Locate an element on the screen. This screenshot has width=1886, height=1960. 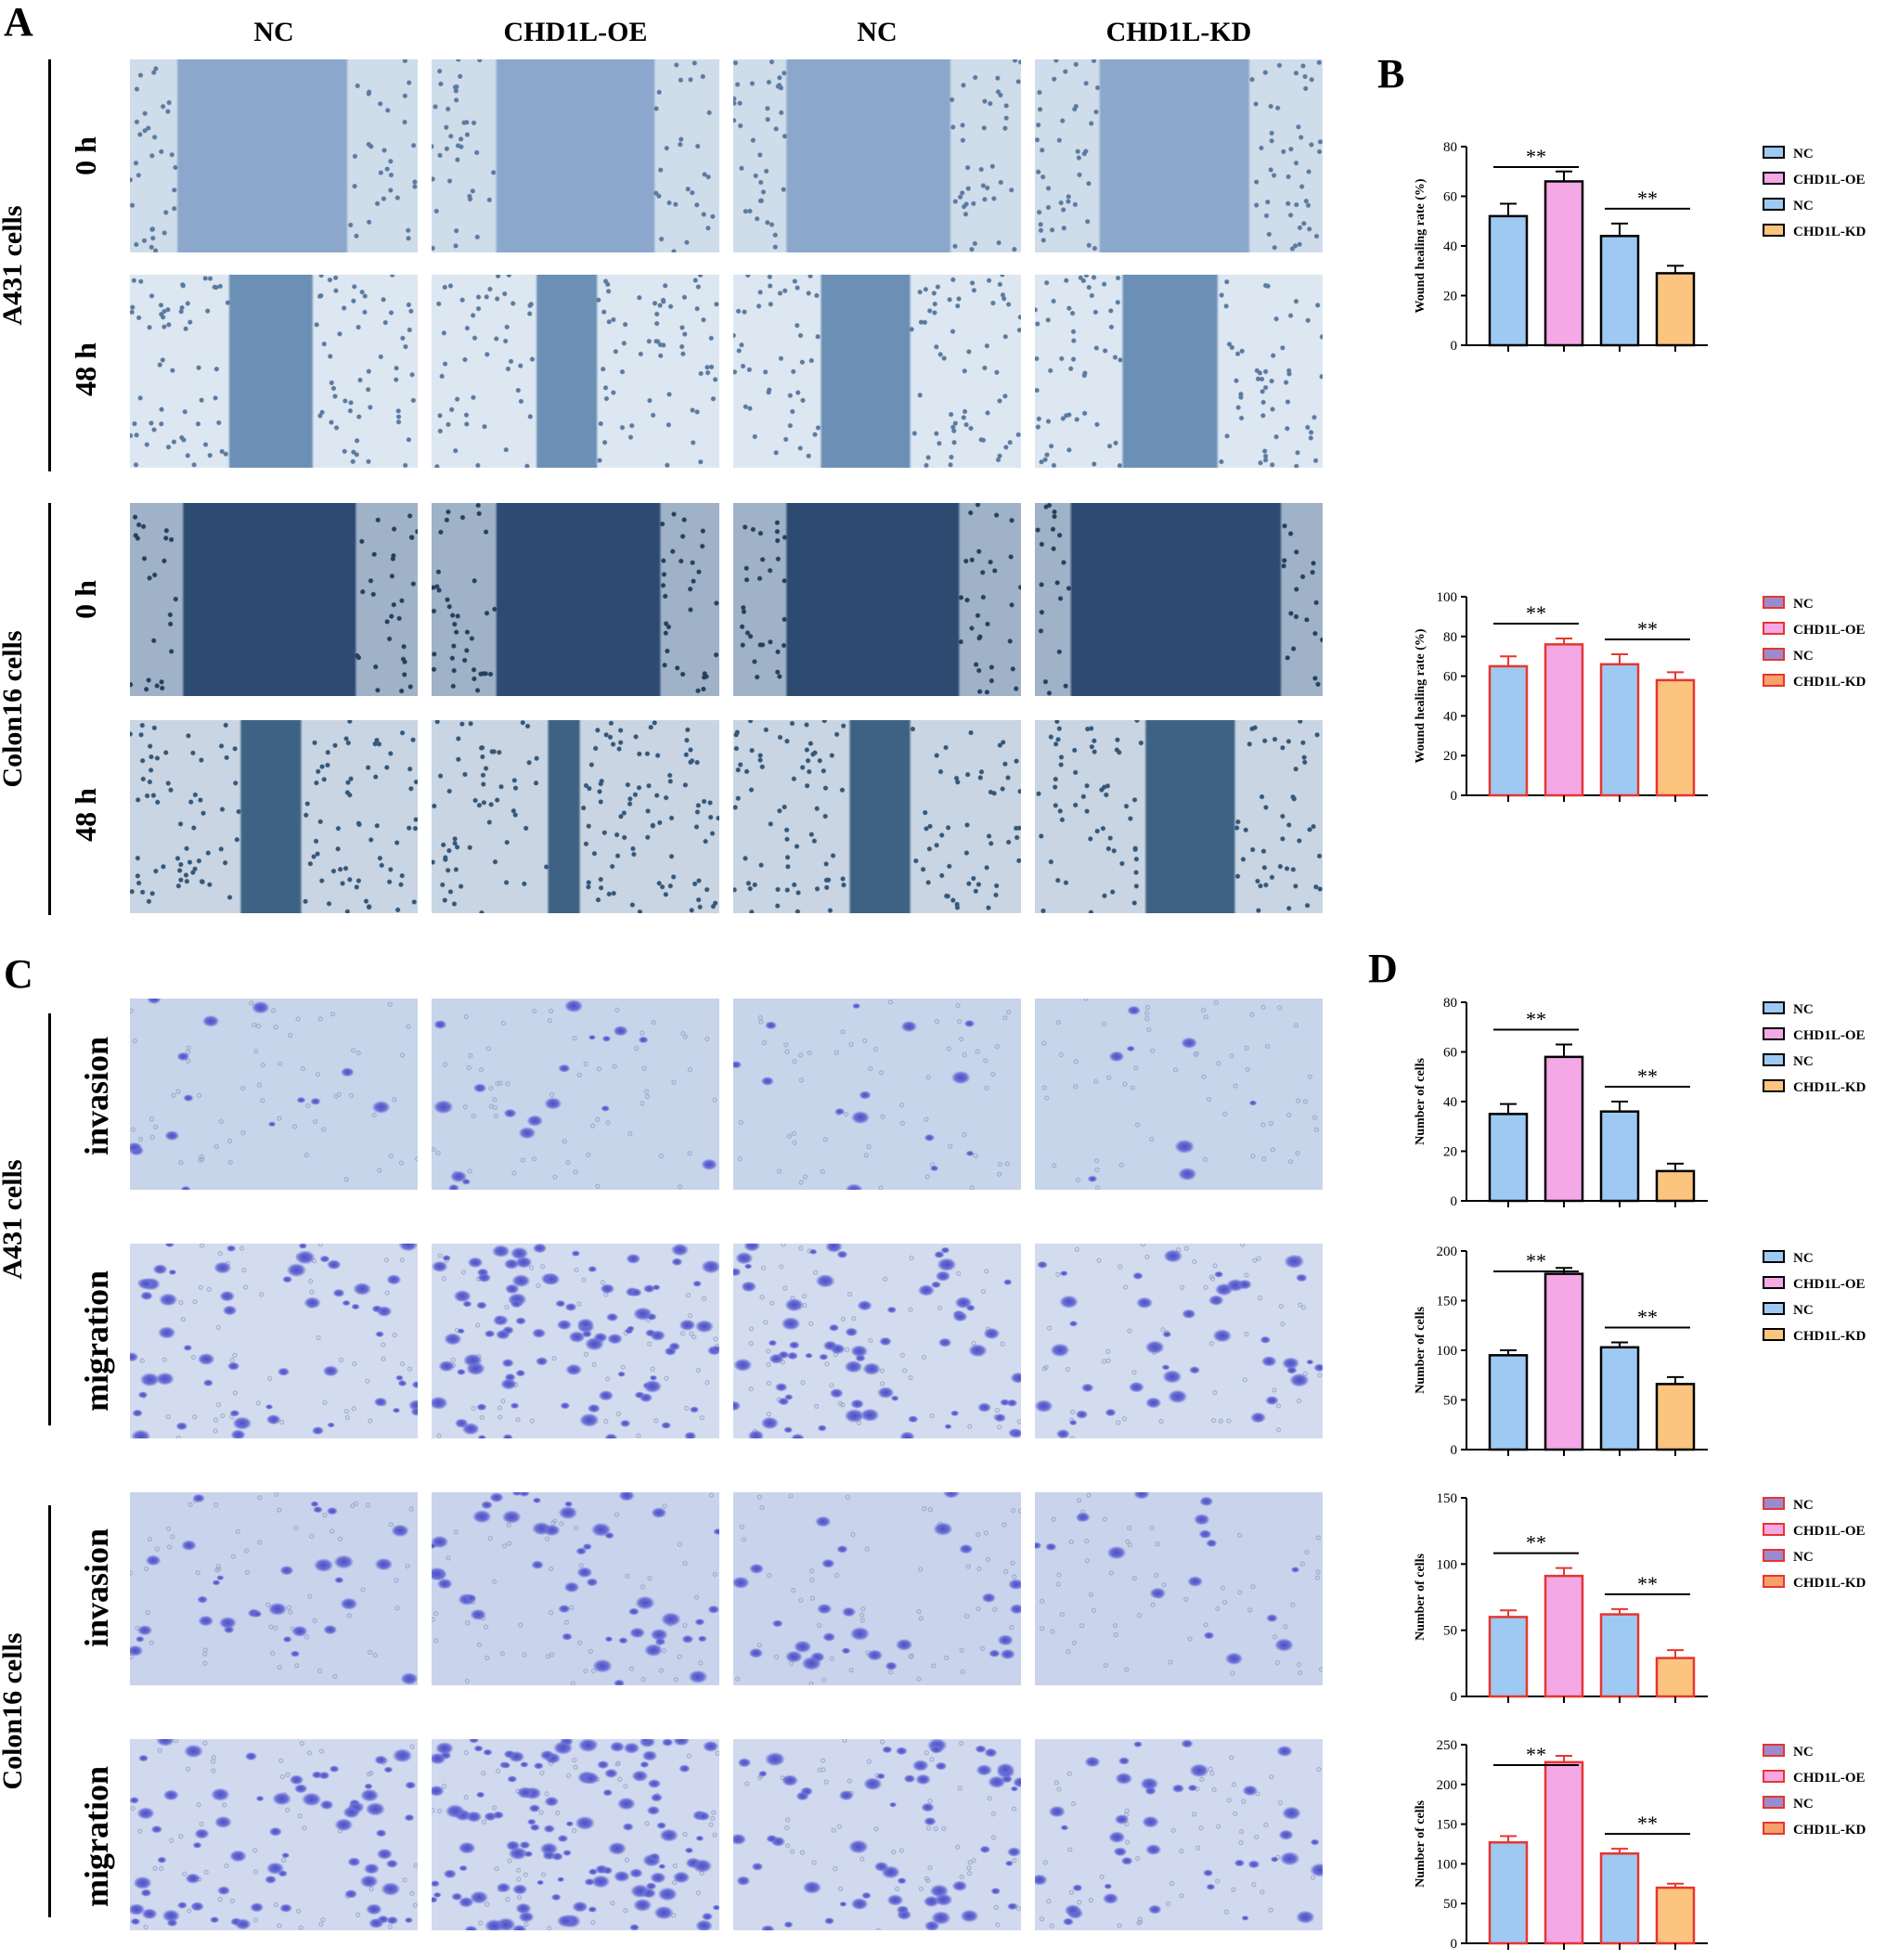
chart-d1-ytick-label: 60 is located at coordinates (1450, 1053).